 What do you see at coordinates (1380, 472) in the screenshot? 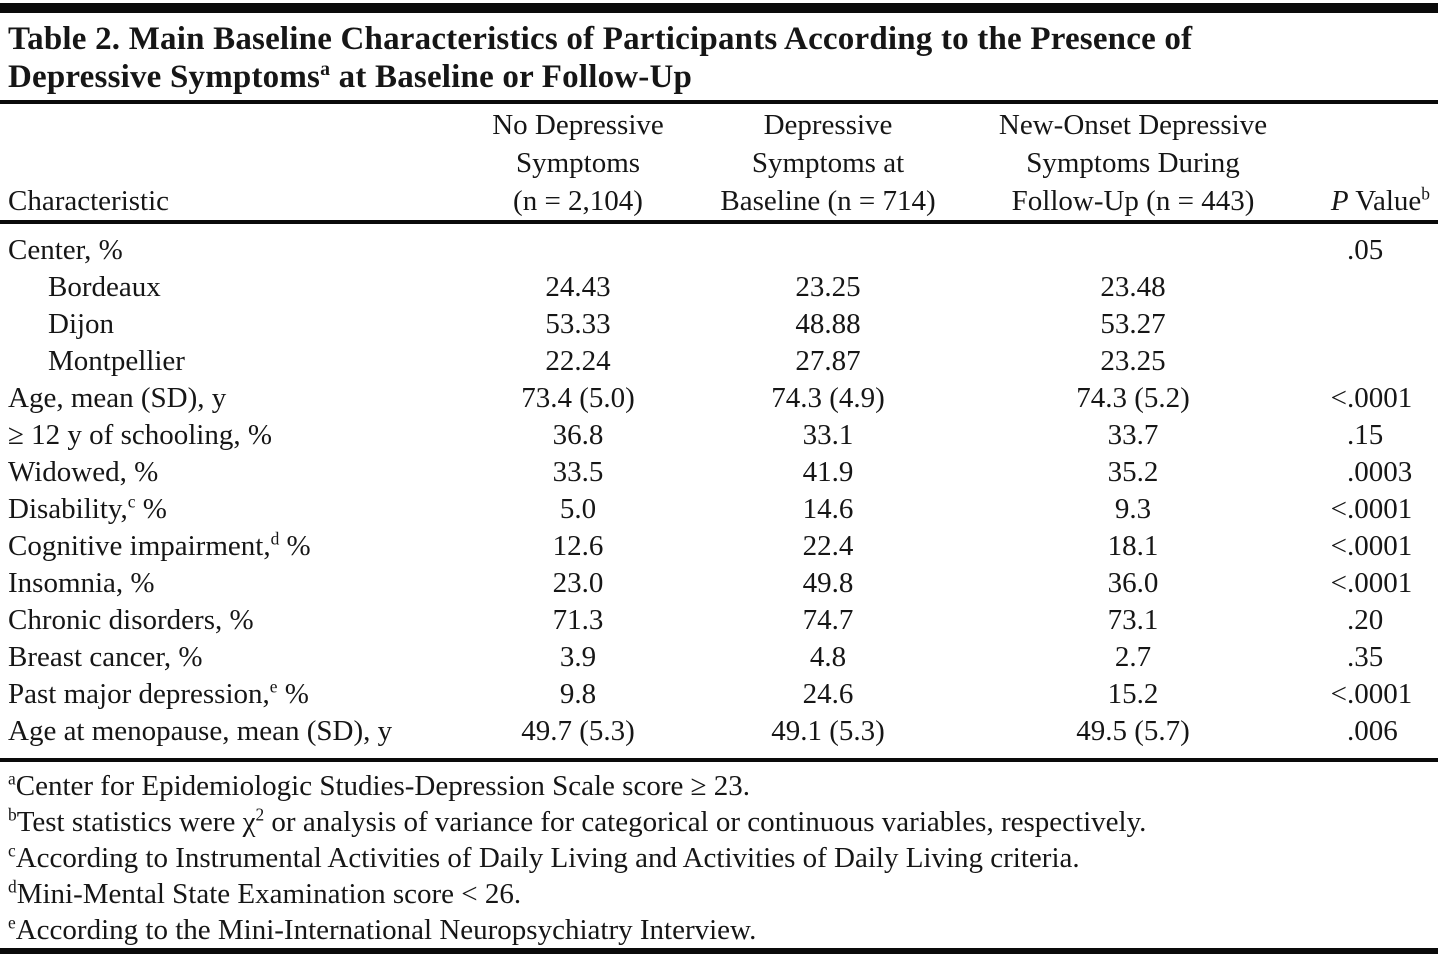
I see `cell-p-value: .0003` at bounding box center [1380, 472].